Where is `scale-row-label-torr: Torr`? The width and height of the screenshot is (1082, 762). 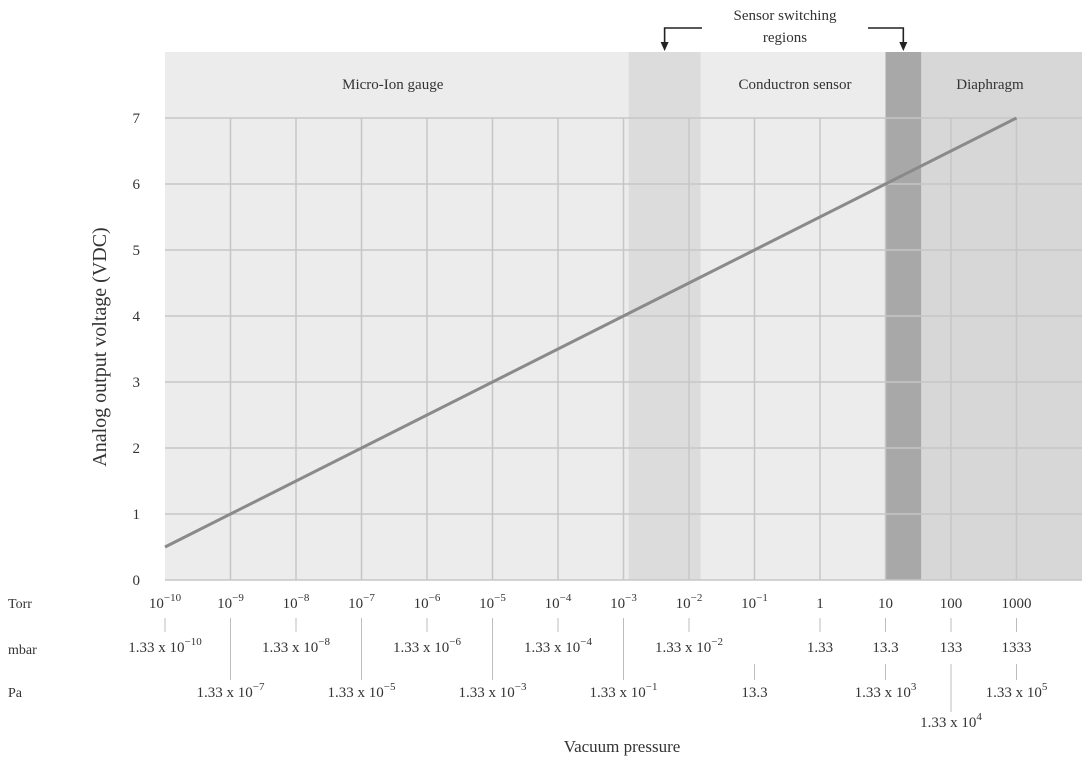
scale-row-label-torr: Torr is located at coordinates (20, 604).